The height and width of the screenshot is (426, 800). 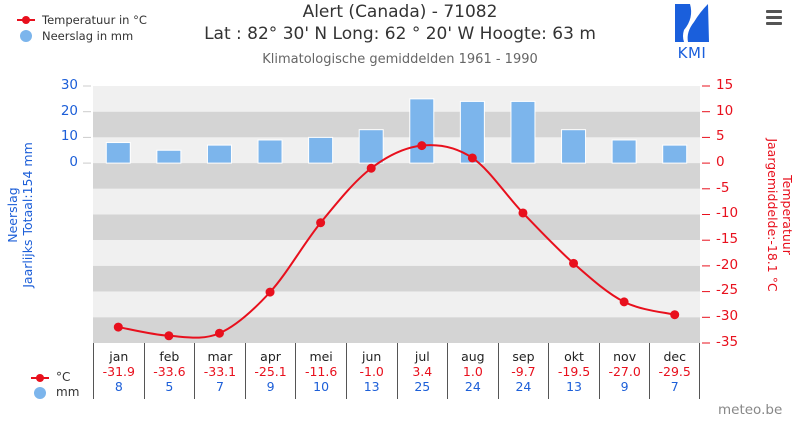 I want to click on temperature-value: -33.6, so click(x=169, y=371).